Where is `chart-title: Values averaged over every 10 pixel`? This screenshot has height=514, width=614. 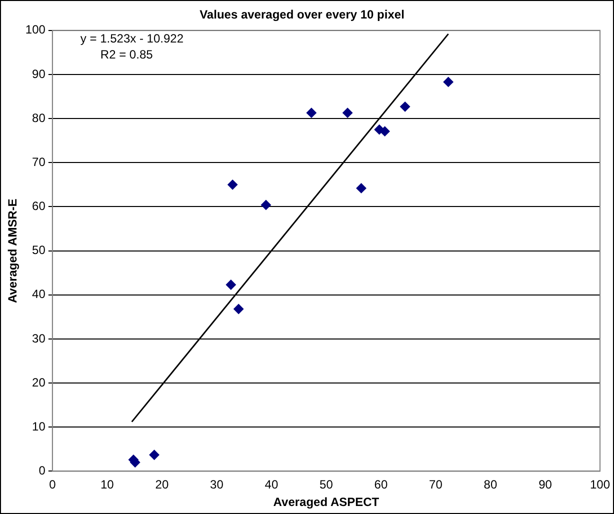 chart-title: Values averaged over every 10 pixel is located at coordinates (302, 15).